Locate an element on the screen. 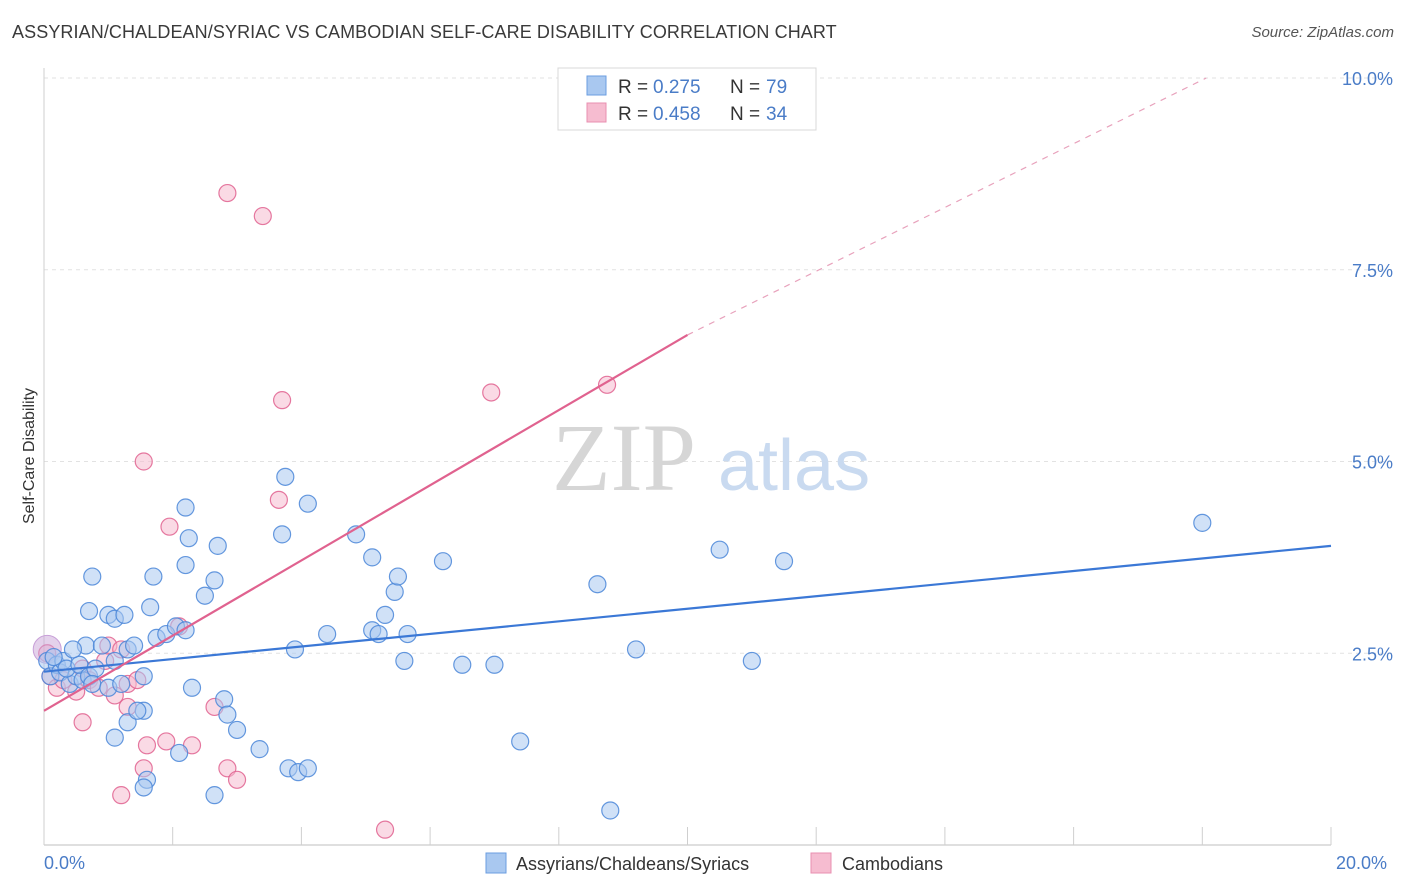 Image resolution: width=1406 pixels, height=892 pixels. legend-r-label-1: R = is located at coordinates (633, 87).